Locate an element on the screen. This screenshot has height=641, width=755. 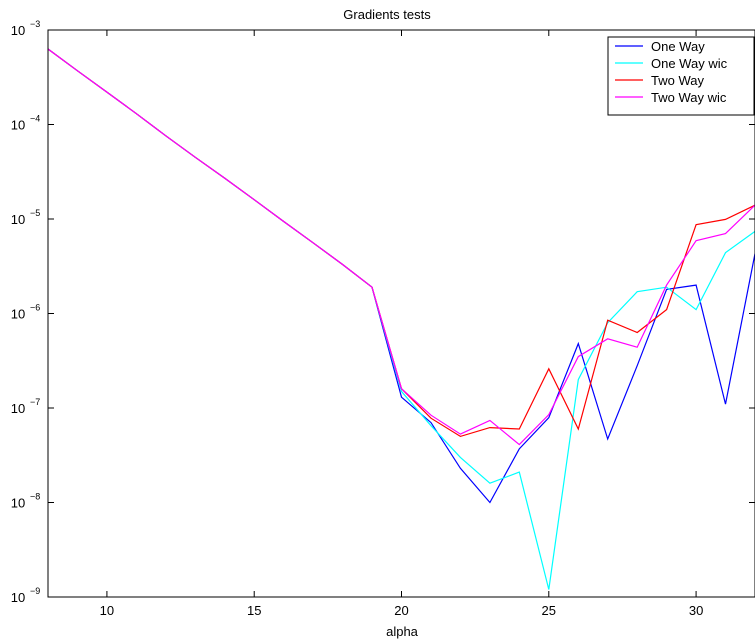
x-tick-label: 20 is located at coordinates (401, 610).